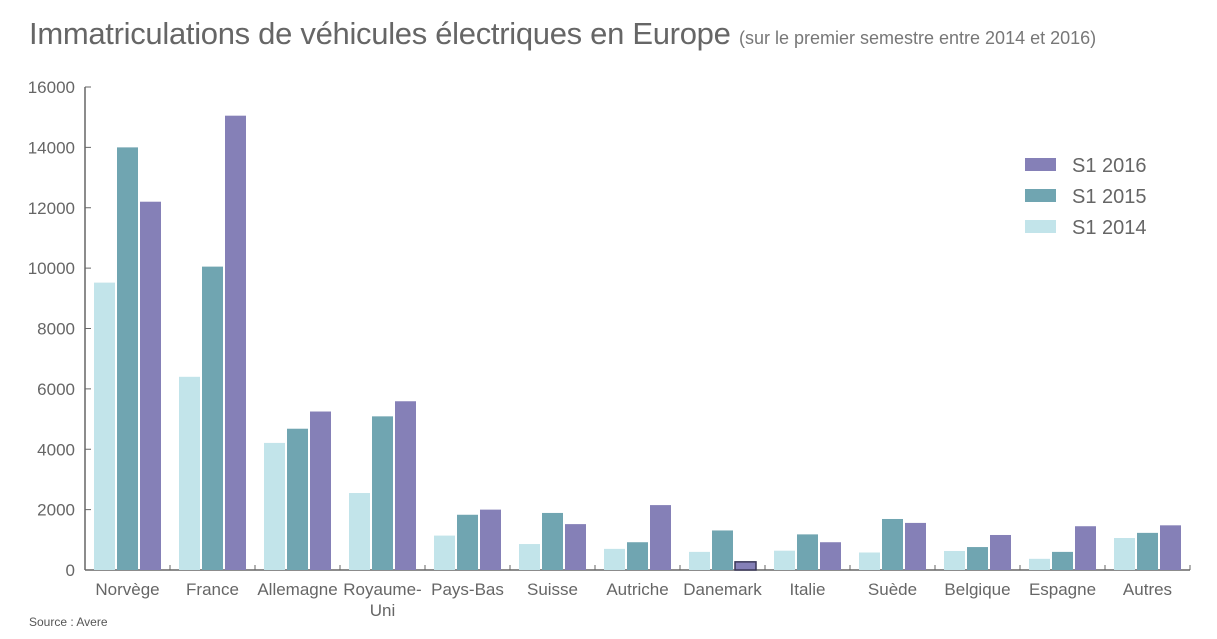  I want to click on y-tick-label: 8000, so click(56, 329).